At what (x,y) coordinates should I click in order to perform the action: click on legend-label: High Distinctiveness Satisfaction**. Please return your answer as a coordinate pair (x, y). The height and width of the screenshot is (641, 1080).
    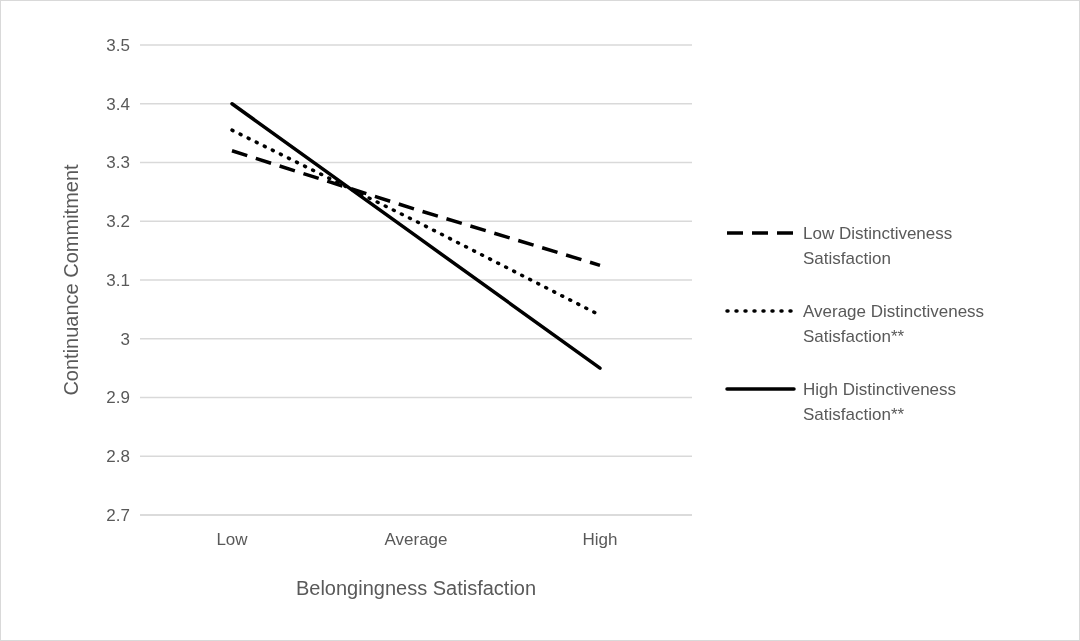
    Looking at the image, I should click on (880, 401).